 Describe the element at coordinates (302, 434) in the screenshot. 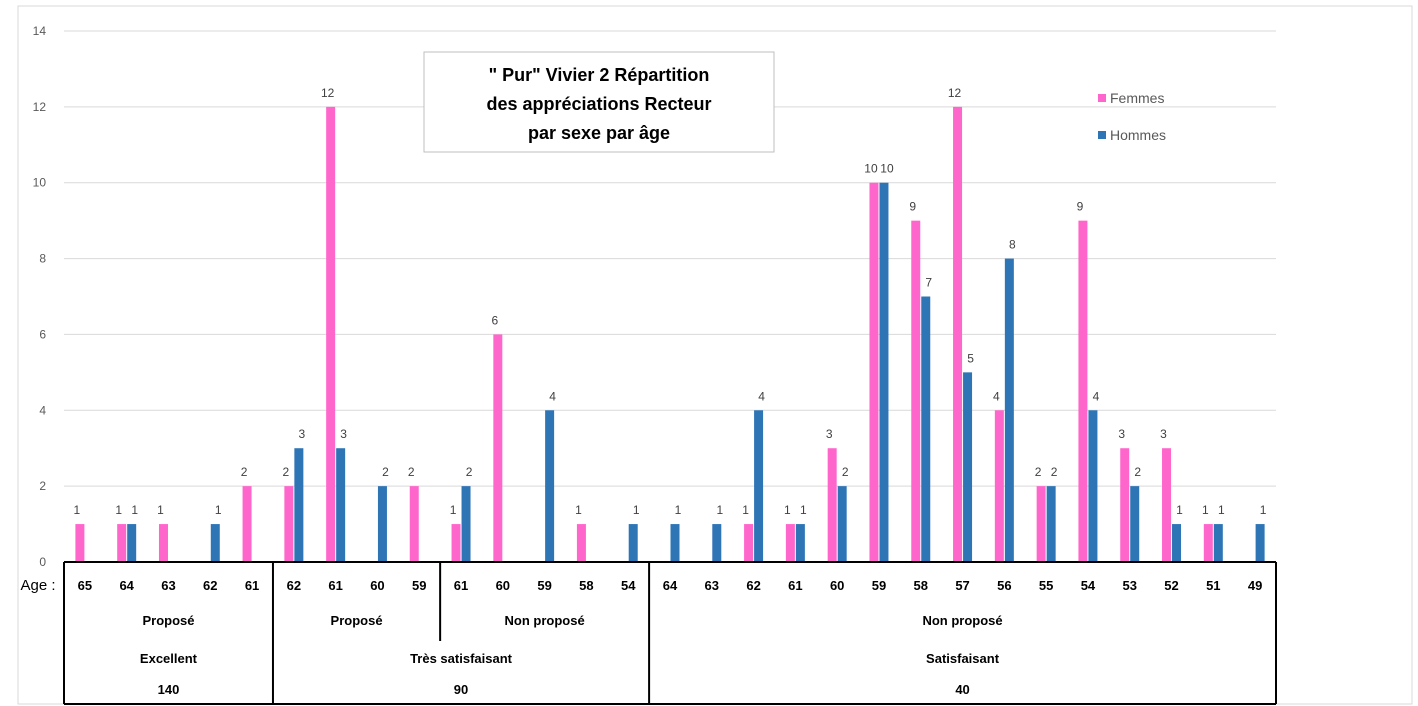

I see `data-label-hommes: 3` at that location.